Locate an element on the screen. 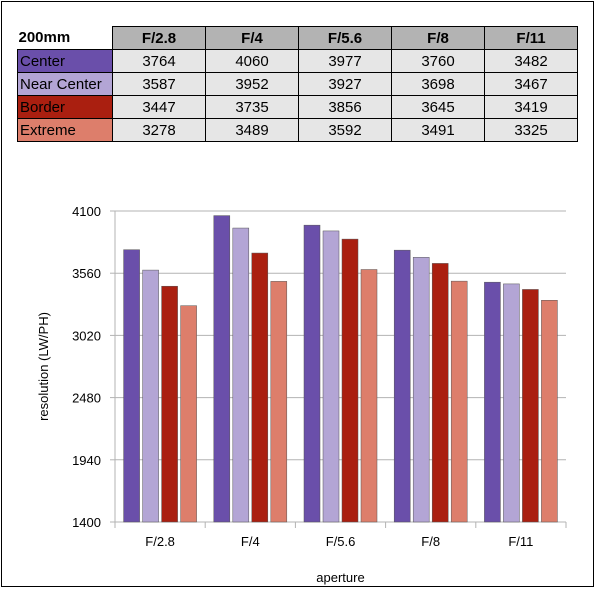 The width and height of the screenshot is (597, 590). y-tick-label: 4100 is located at coordinates (86, 211).